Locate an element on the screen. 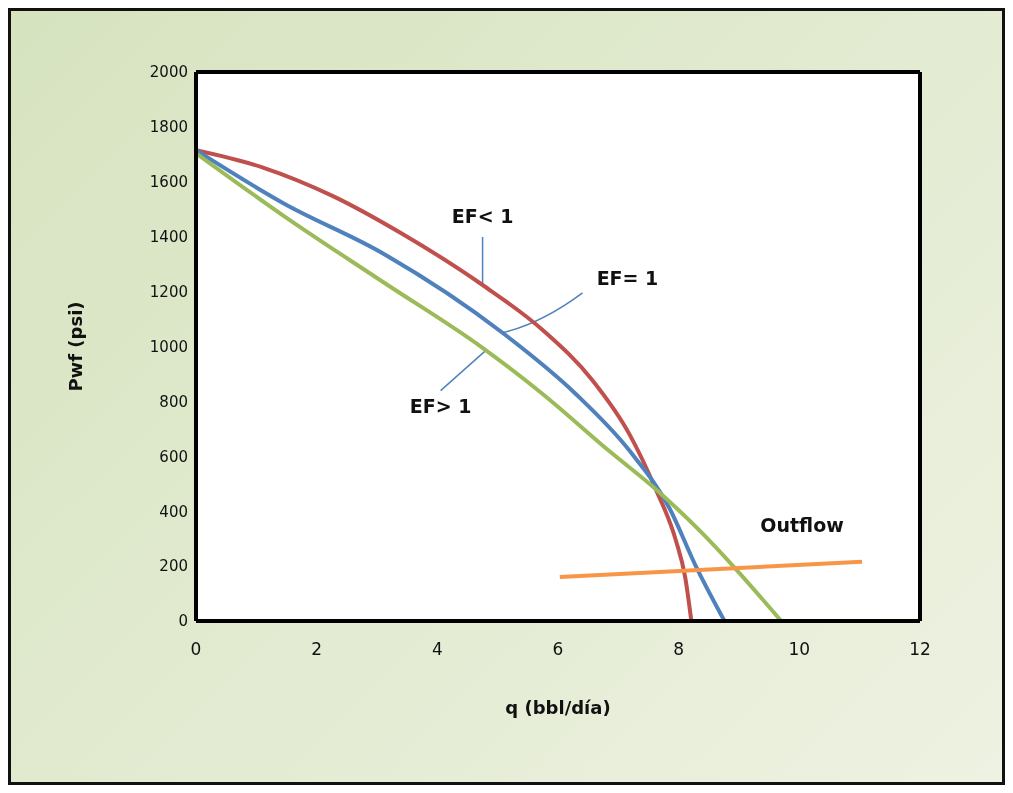  y-tick-label: 400 is located at coordinates (173, 511).